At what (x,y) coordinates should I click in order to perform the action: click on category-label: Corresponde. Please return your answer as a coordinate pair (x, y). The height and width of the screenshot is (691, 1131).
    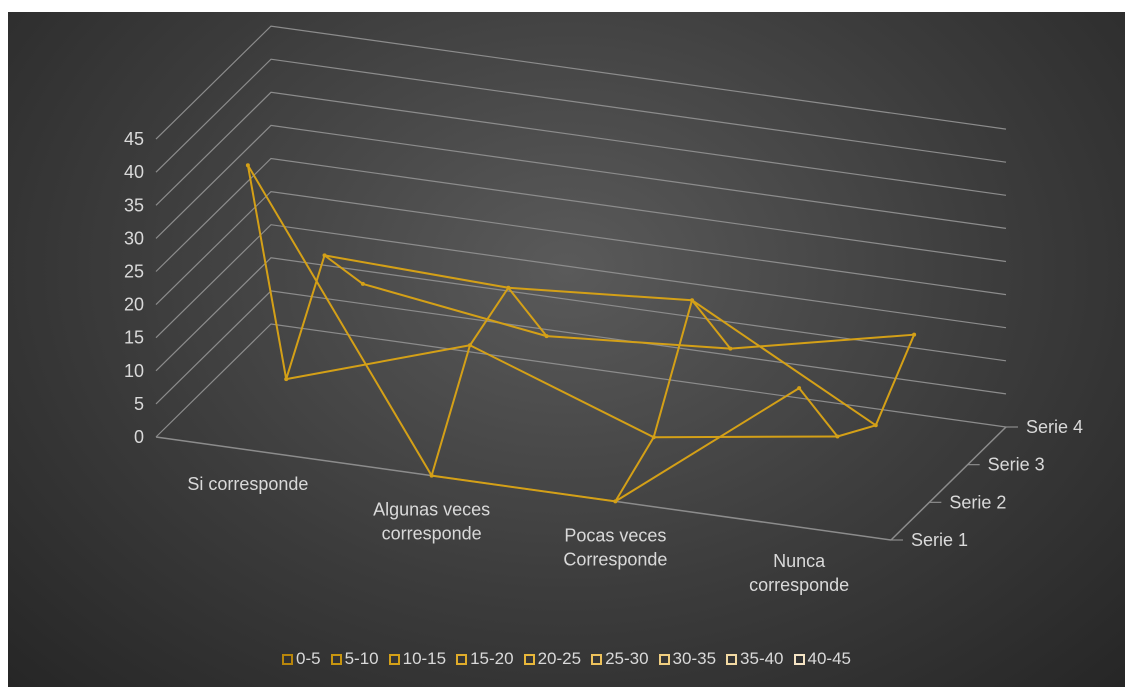
    Looking at the image, I should click on (615, 559).